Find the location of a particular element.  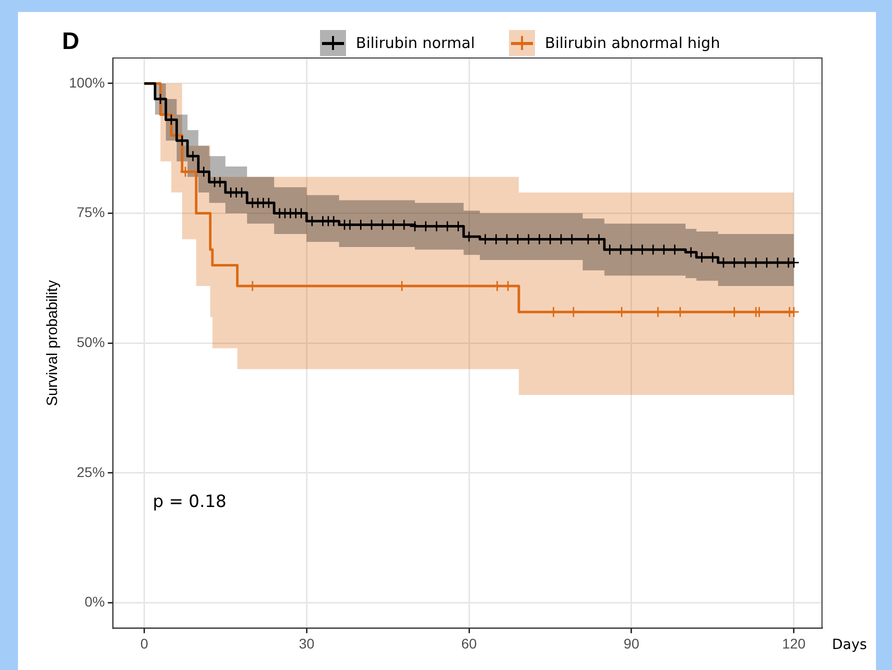

legend-label: Bilirubin abnormal high is located at coordinates (632, 43).